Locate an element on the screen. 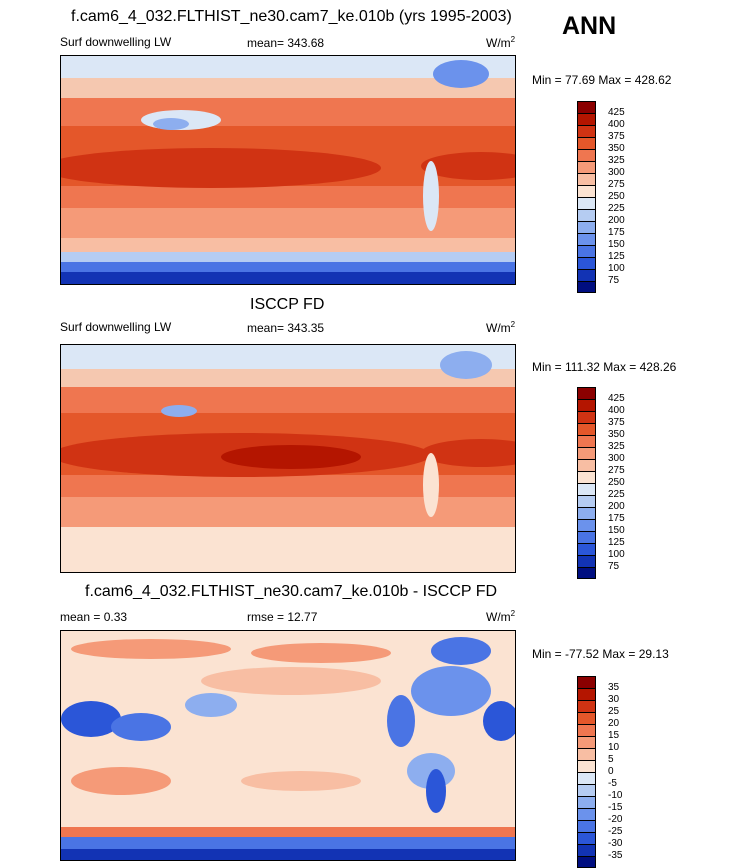 Image resolution: width=732 pixels, height=868 pixels. colorbar-tick-label: -15 is located at coordinates (615, 807).